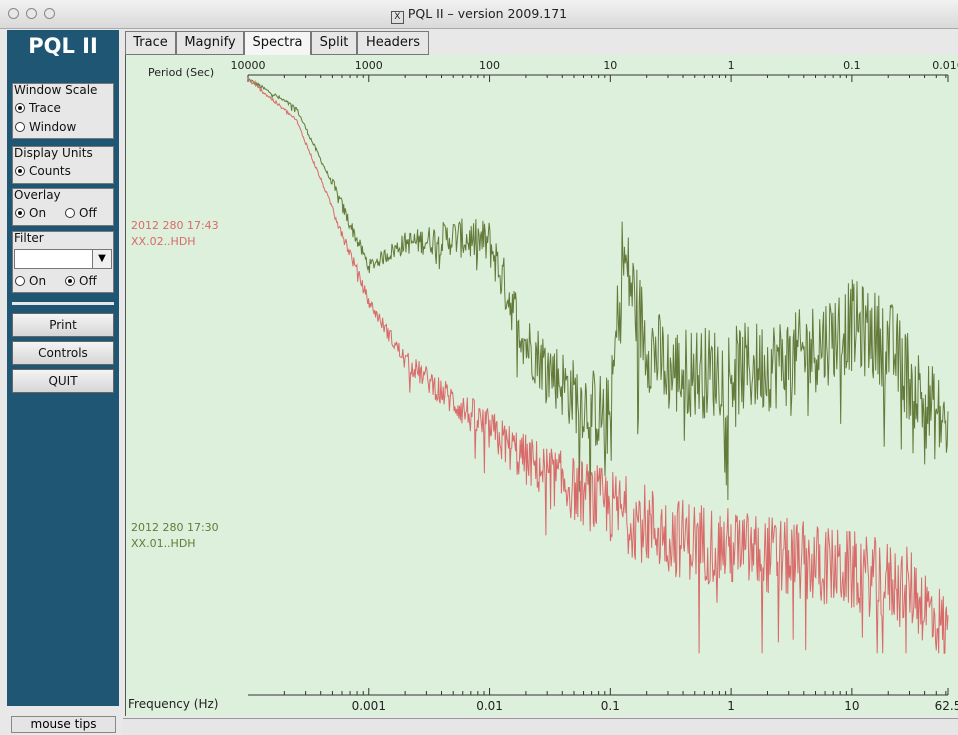 The height and width of the screenshot is (735, 958). What do you see at coordinates (29, 238) in the screenshot?
I see `filter-title: Filter` at bounding box center [29, 238].